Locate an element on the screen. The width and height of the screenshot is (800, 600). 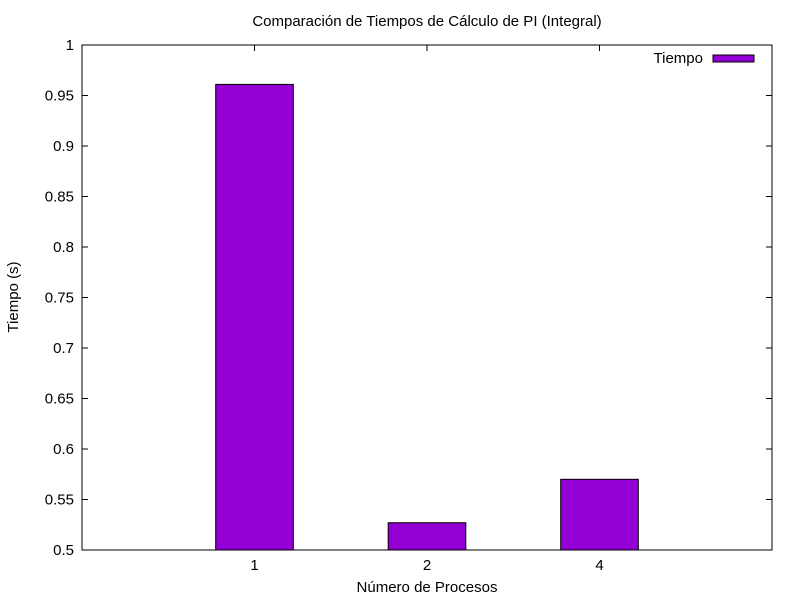
y-tick-labels: 0.5 0.55 0.6 0.65 0.7 0.75 0.8 0.85 0.9 0.95 1 is located at coordinates (59, 298).